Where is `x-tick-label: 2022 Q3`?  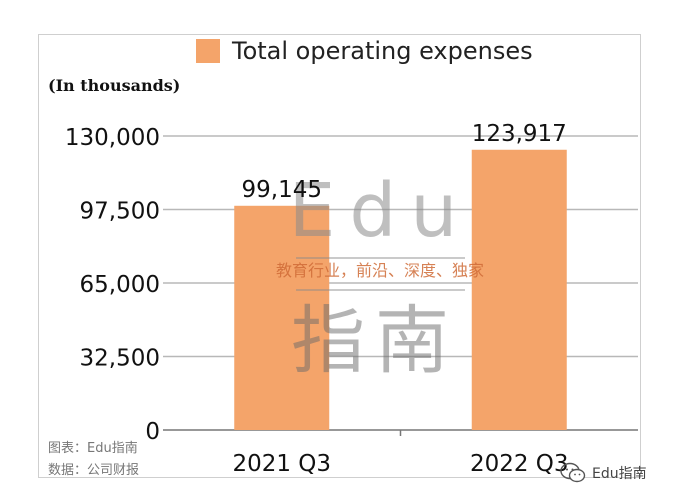
x-tick-label: 2022 Q3 is located at coordinates (519, 464).